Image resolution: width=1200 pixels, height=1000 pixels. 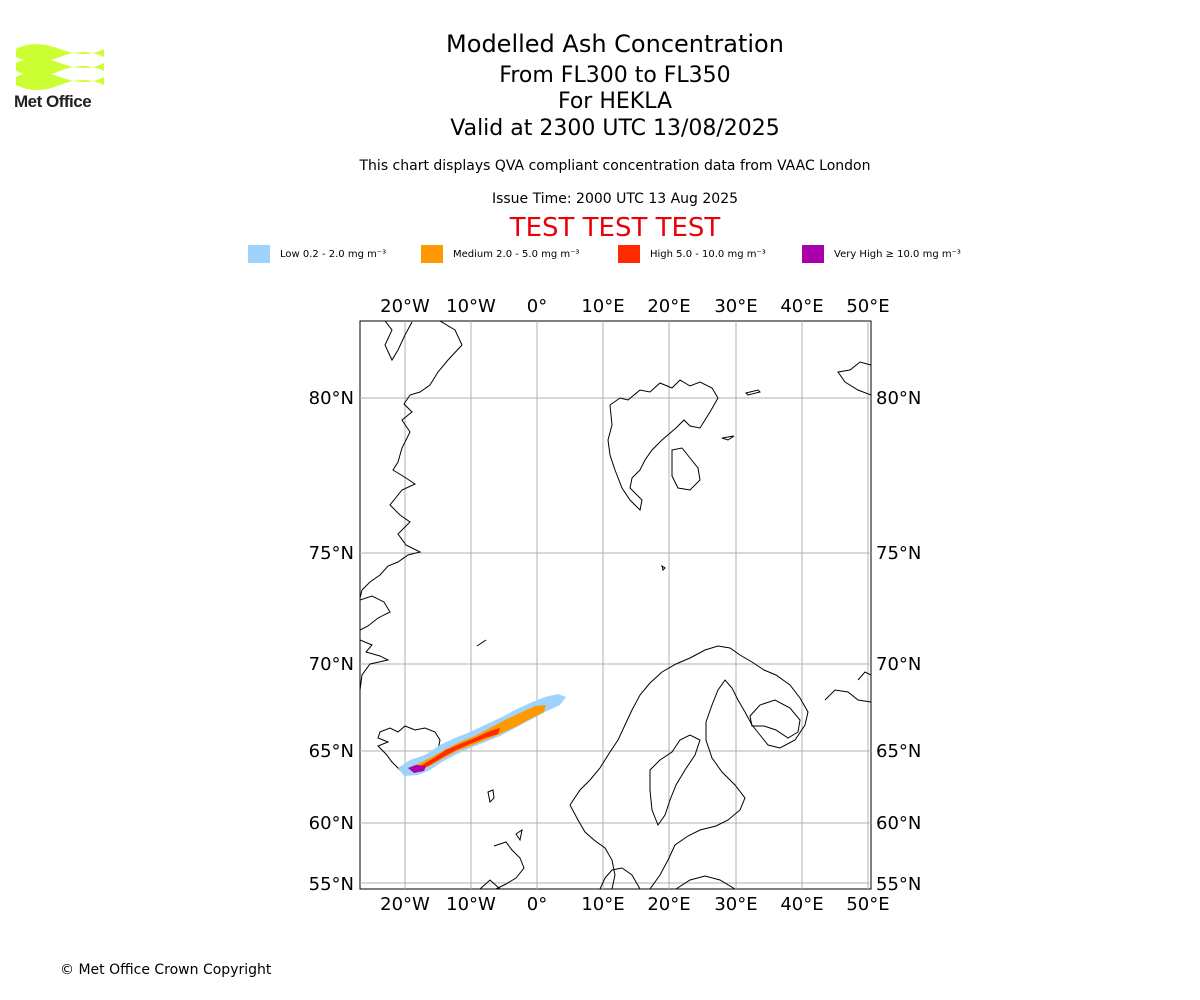 What do you see at coordinates (615, 128) in the screenshot?
I see `valid-time: Valid at 2300 UTC 13/08/2025` at bounding box center [615, 128].